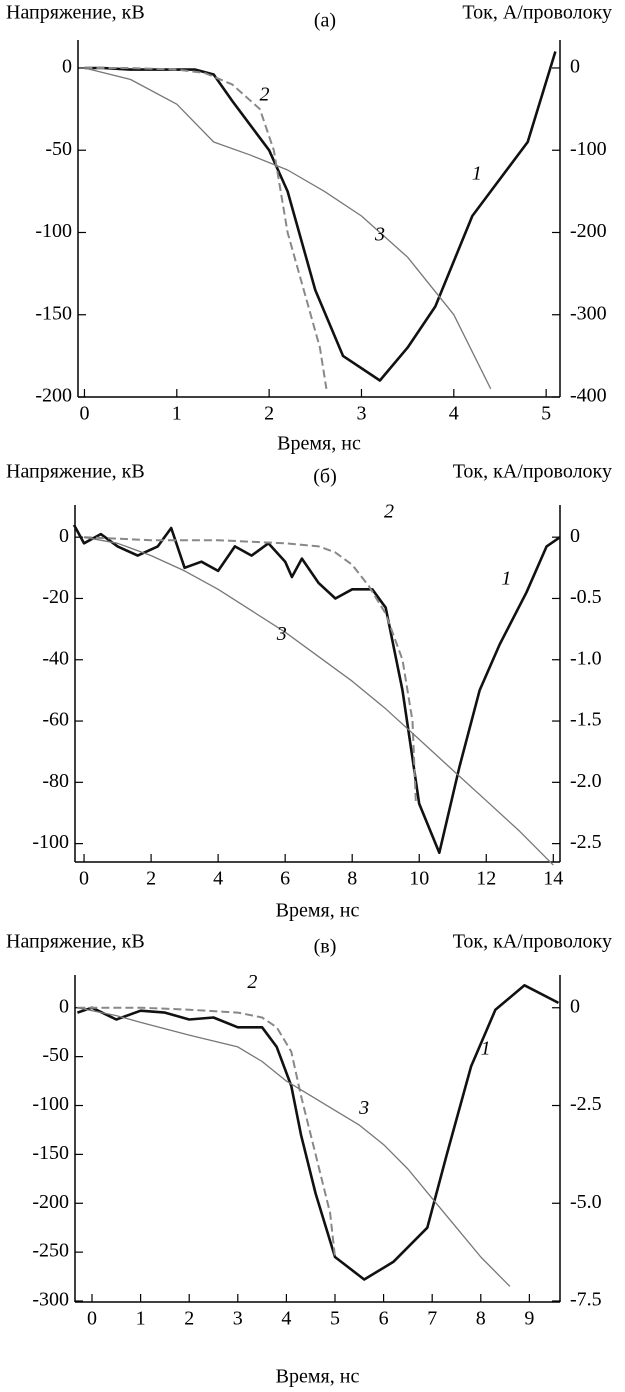 Image resolution: width=625 pixels, height=1392 pixels. What do you see at coordinates (586, 781) in the screenshot?
I see `y2-tick-label: -2.0` at bounding box center [586, 781].